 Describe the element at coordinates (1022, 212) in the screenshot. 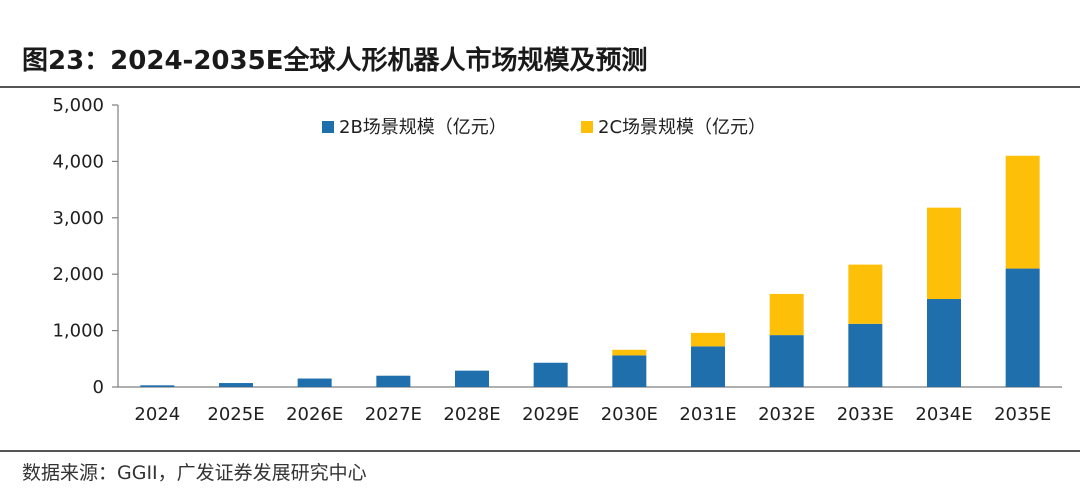

I see `bar-2c-2035E` at that location.